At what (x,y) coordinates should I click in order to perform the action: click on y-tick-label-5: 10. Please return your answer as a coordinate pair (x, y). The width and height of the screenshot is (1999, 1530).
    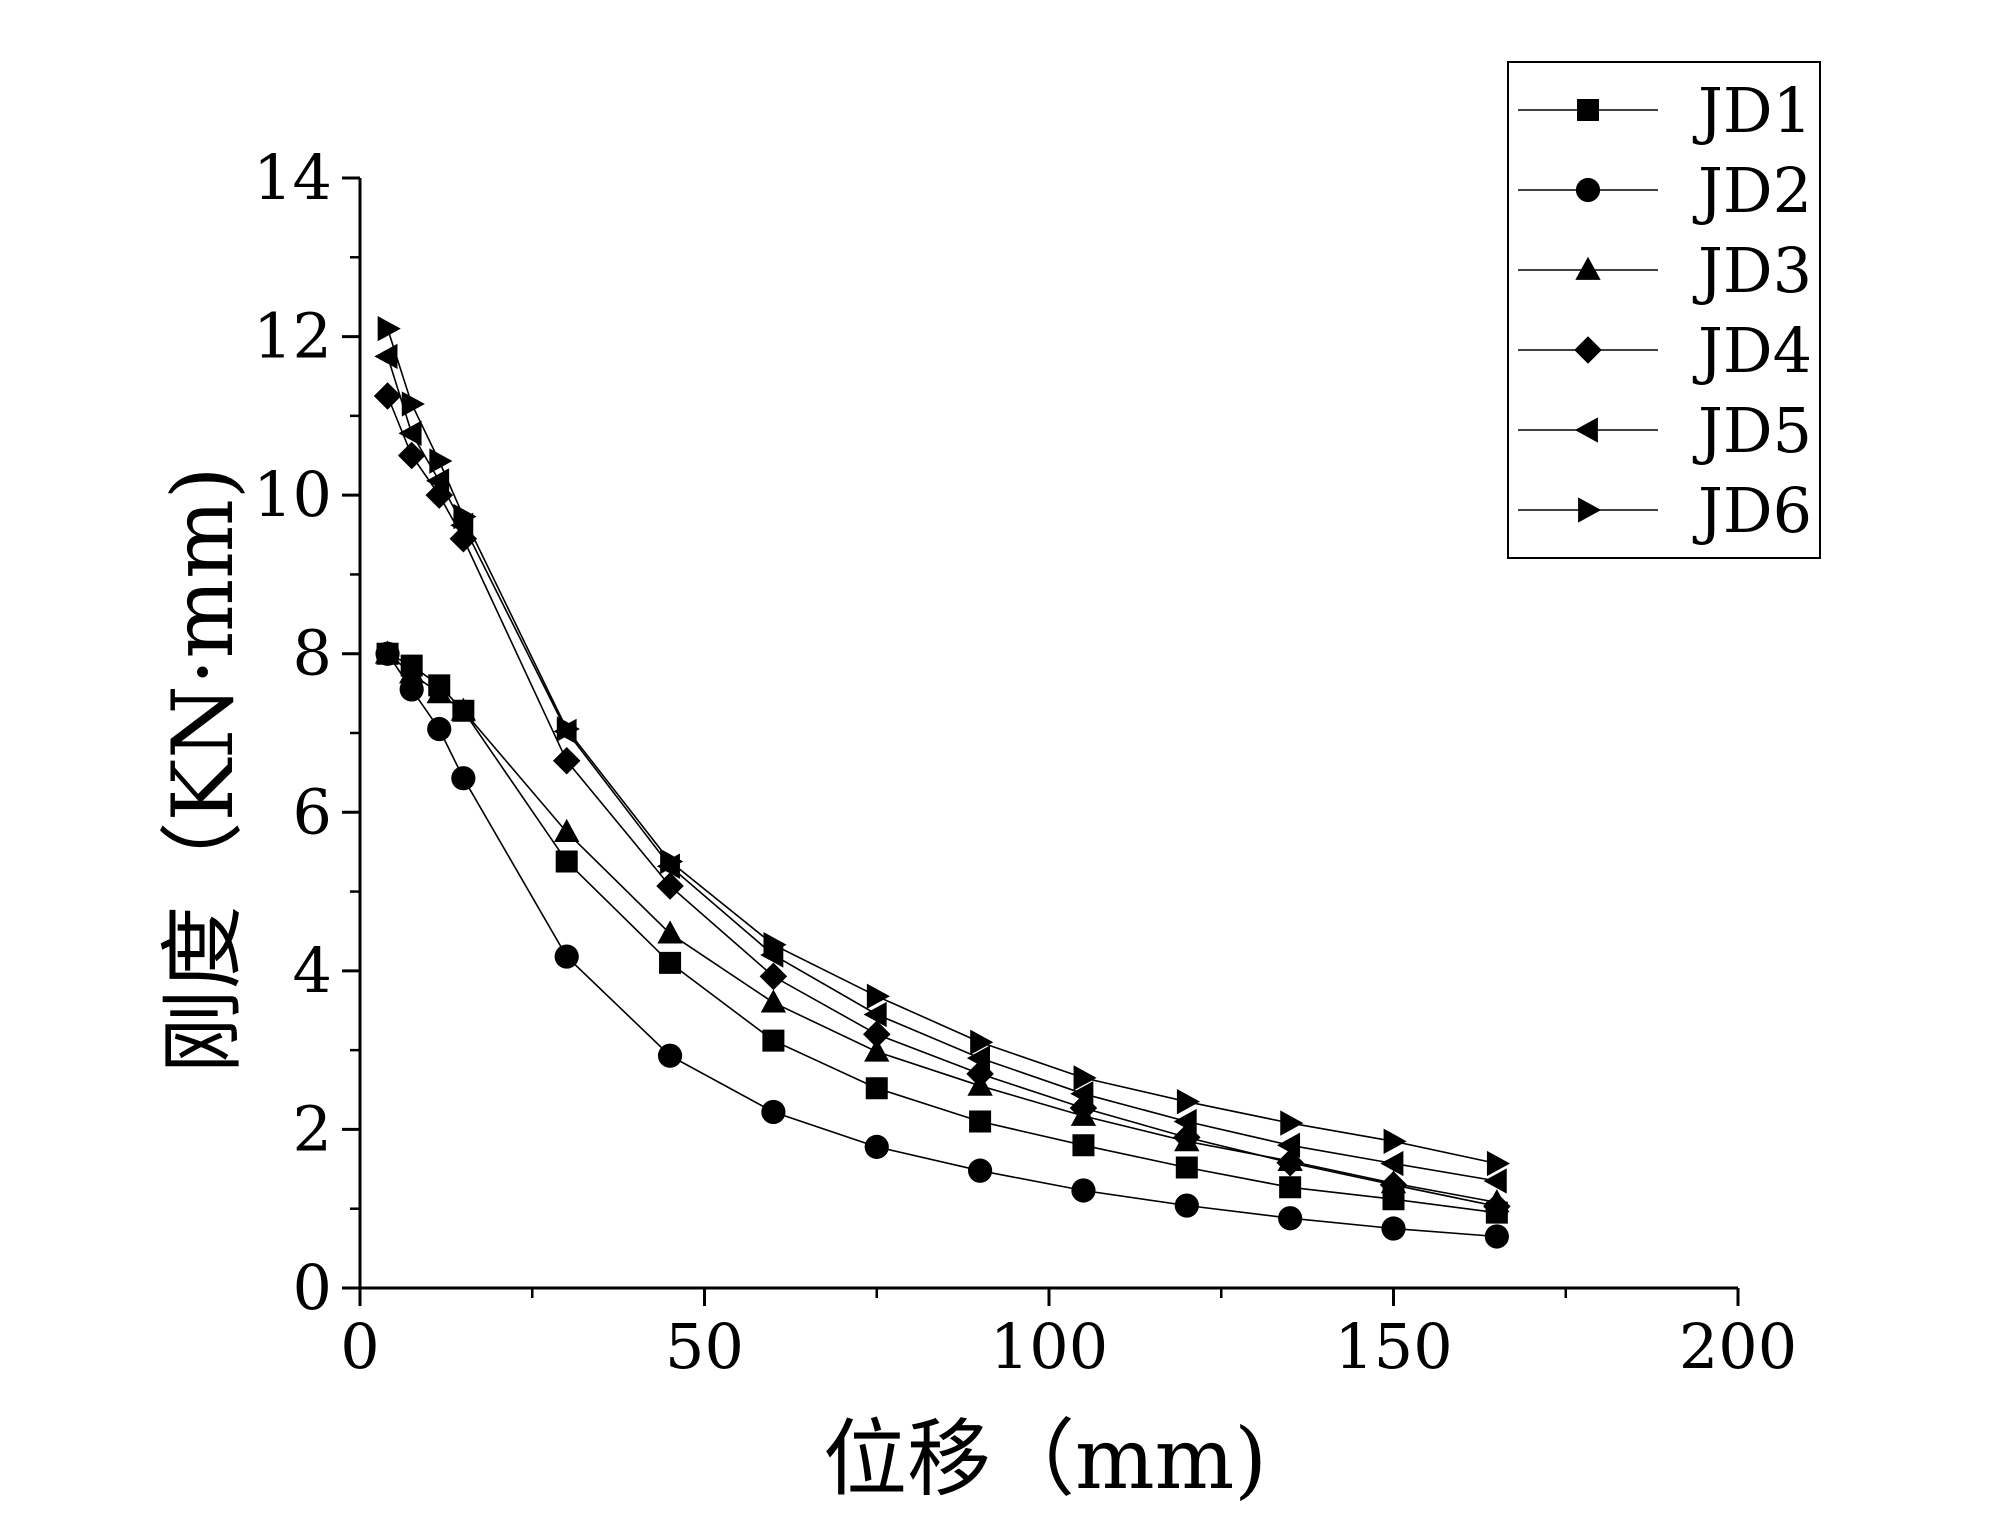
    Looking at the image, I should click on (292, 494).